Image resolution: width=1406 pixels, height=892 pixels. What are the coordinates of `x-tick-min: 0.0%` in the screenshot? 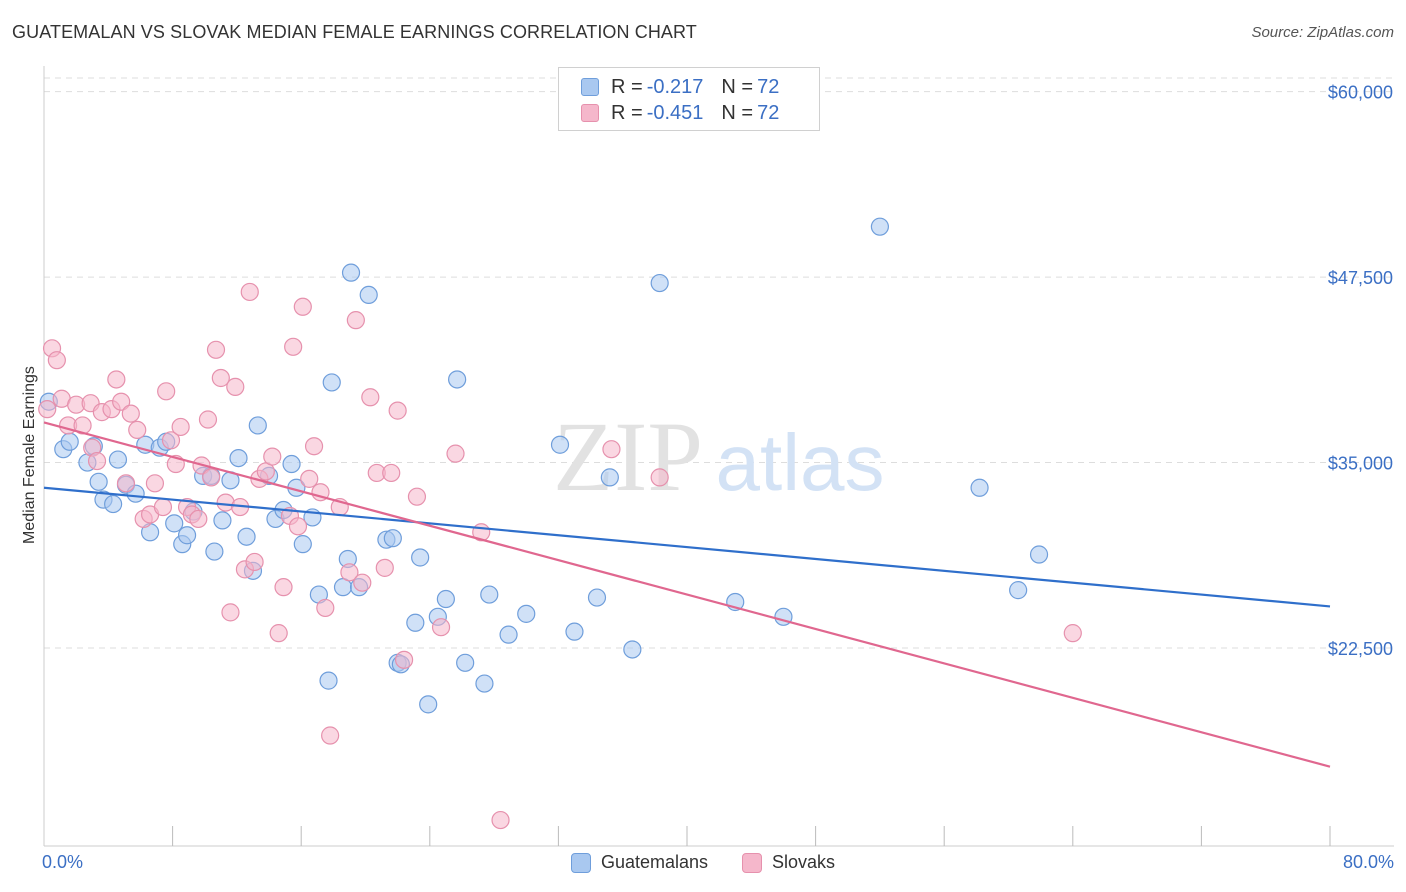 It's located at (63, 862).